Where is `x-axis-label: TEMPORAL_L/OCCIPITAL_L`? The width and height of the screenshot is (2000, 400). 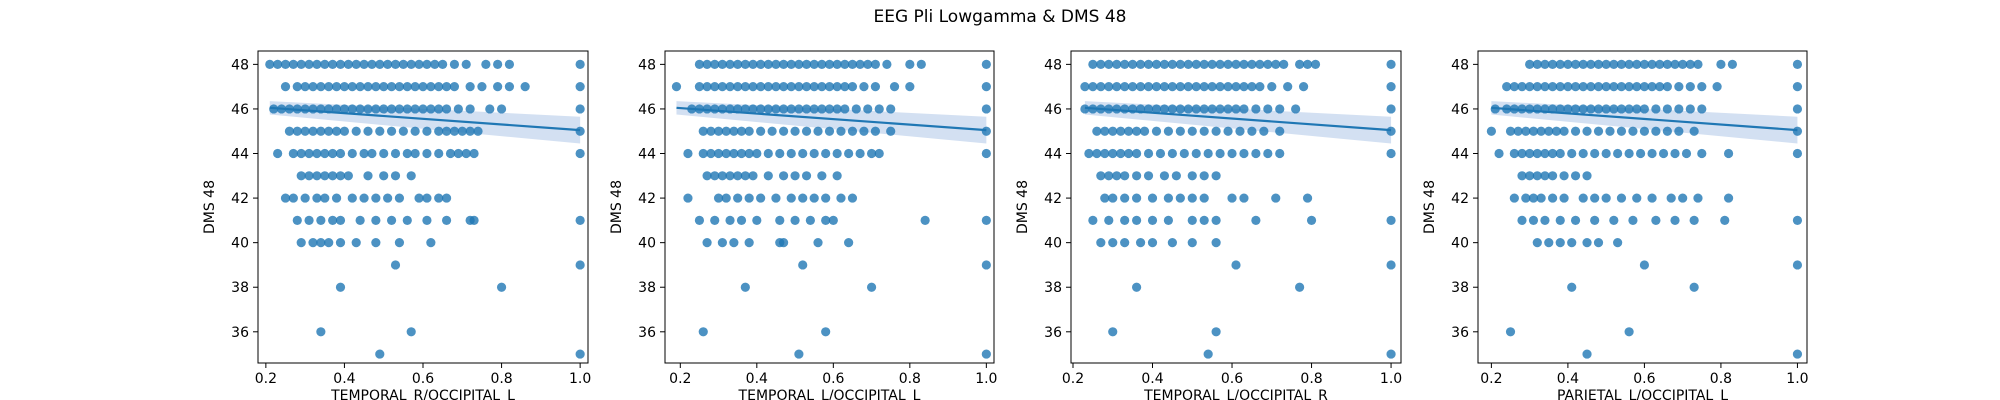 x-axis-label: TEMPORAL_L/OCCIPITAL_L is located at coordinates (829, 394).